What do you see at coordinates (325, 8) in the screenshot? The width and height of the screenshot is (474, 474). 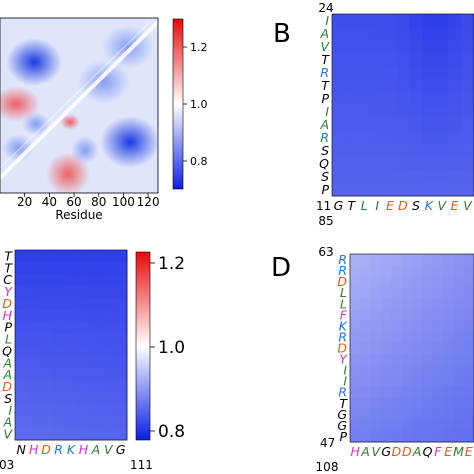 I see `panel-b-corner-top: 24` at bounding box center [325, 8].